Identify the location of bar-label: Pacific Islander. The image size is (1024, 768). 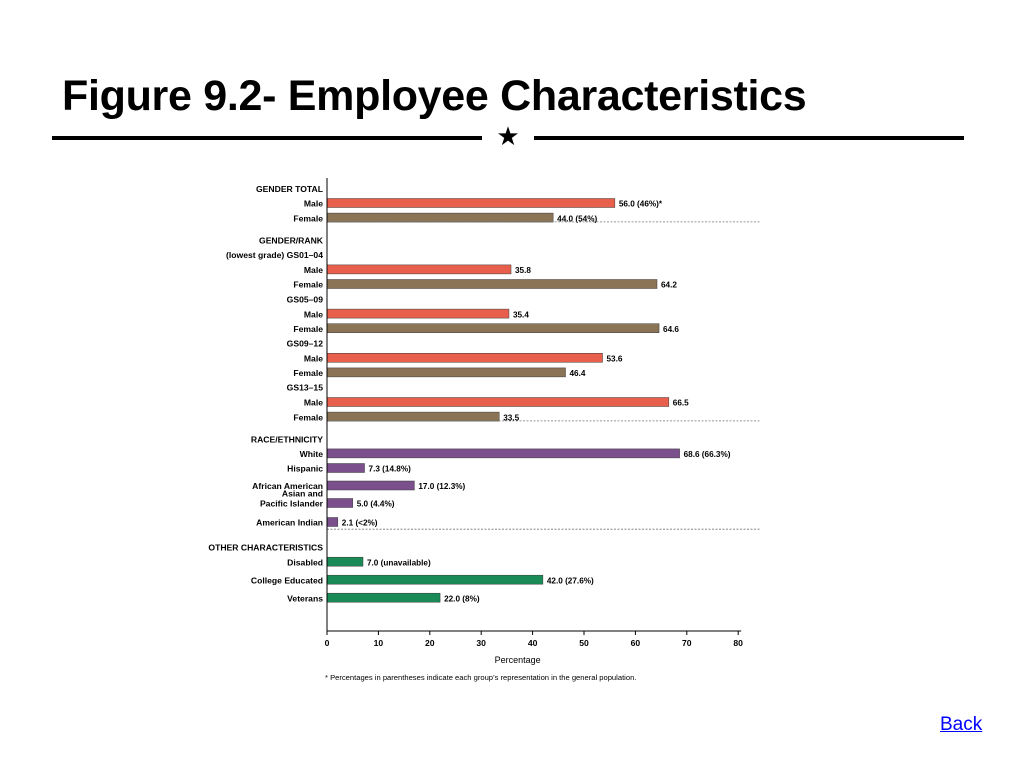
(292, 504).